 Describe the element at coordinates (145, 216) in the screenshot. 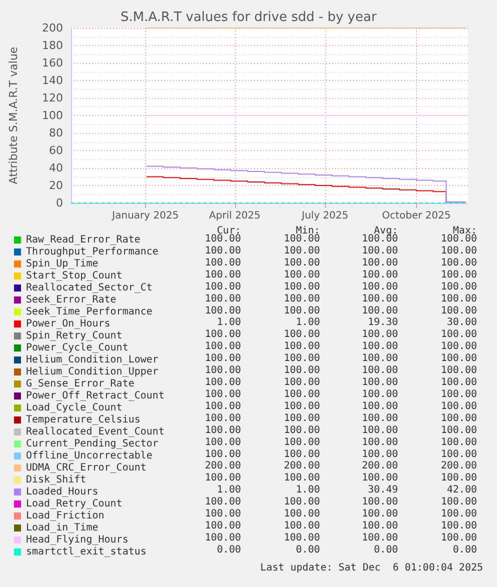

I see `x-tick-label: January 2025` at that location.